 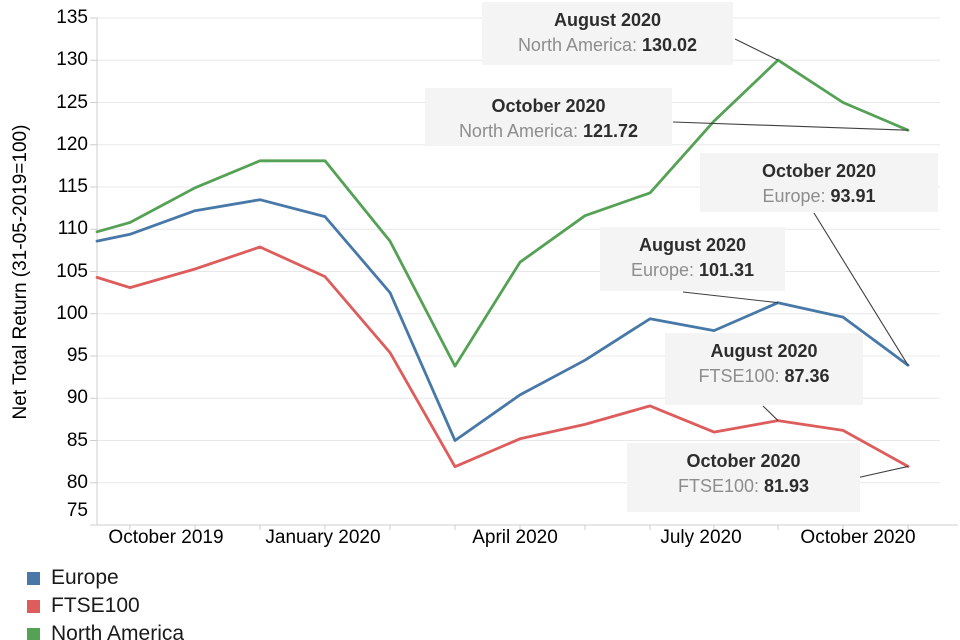 What do you see at coordinates (515, 537) in the screenshot?
I see `x-tick-label: April 2020` at bounding box center [515, 537].